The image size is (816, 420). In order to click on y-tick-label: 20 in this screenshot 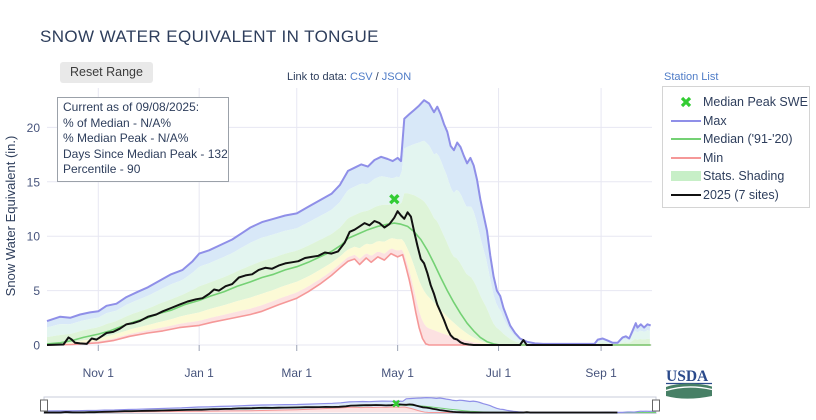, I will do `click(34, 128)`.